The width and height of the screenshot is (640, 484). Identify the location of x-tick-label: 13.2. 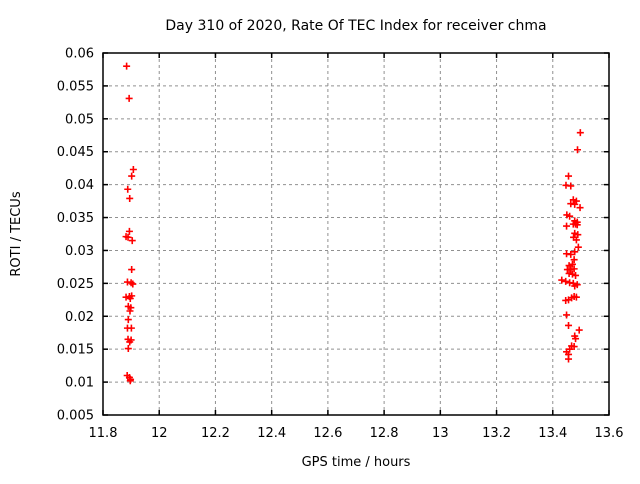
(496, 433).